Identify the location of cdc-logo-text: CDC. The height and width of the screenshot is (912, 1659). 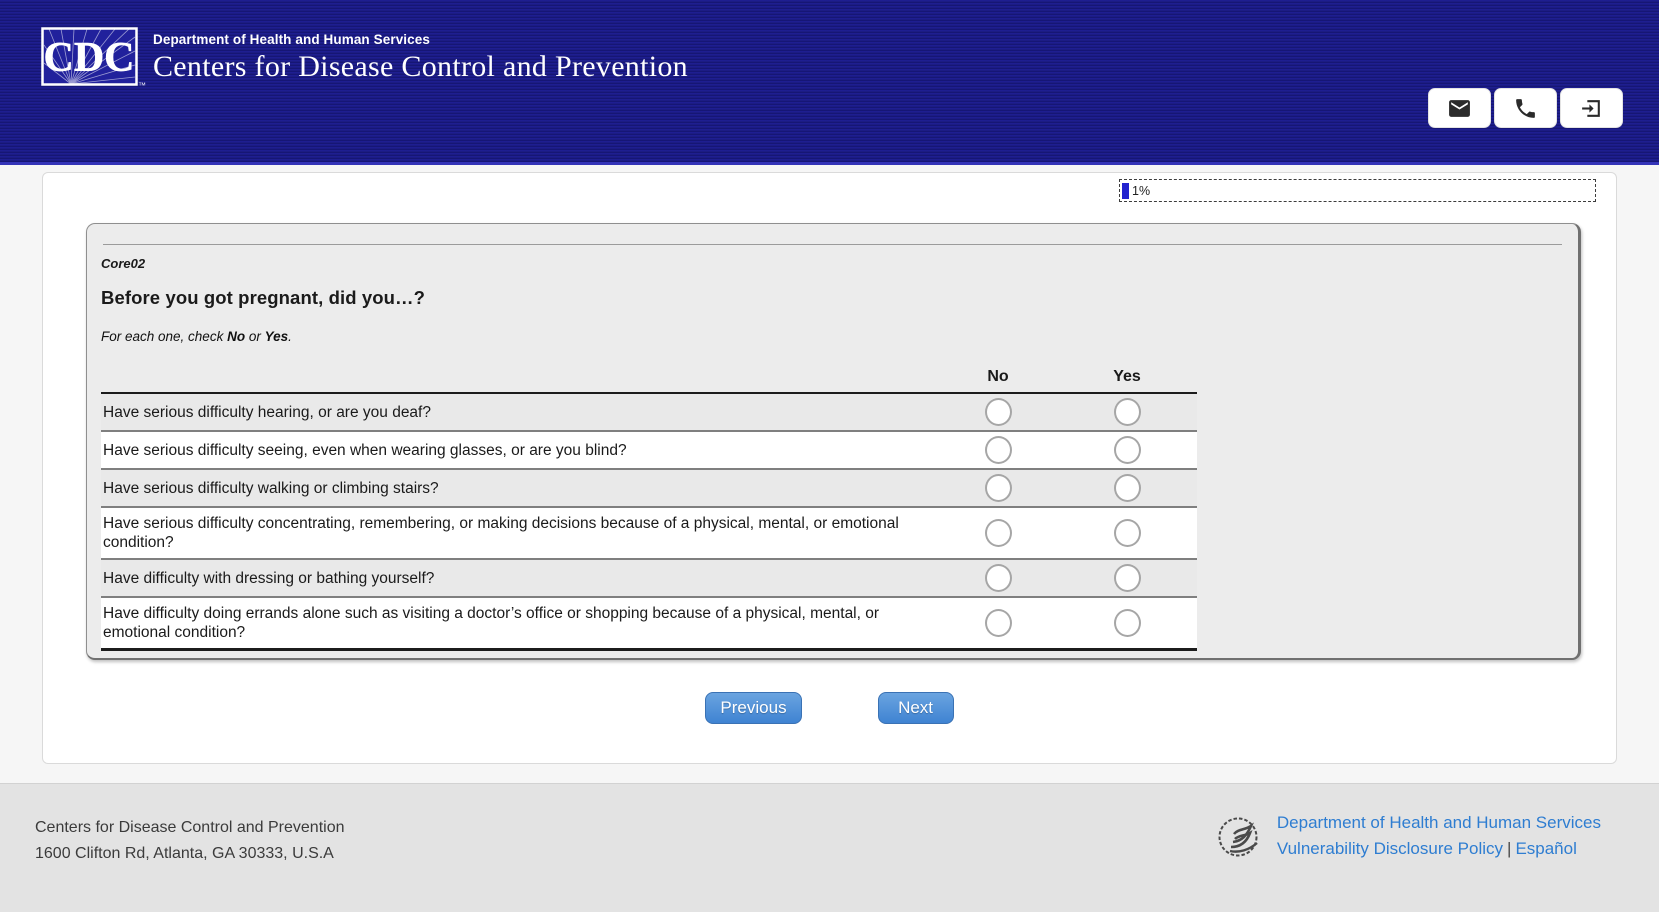
(89, 58).